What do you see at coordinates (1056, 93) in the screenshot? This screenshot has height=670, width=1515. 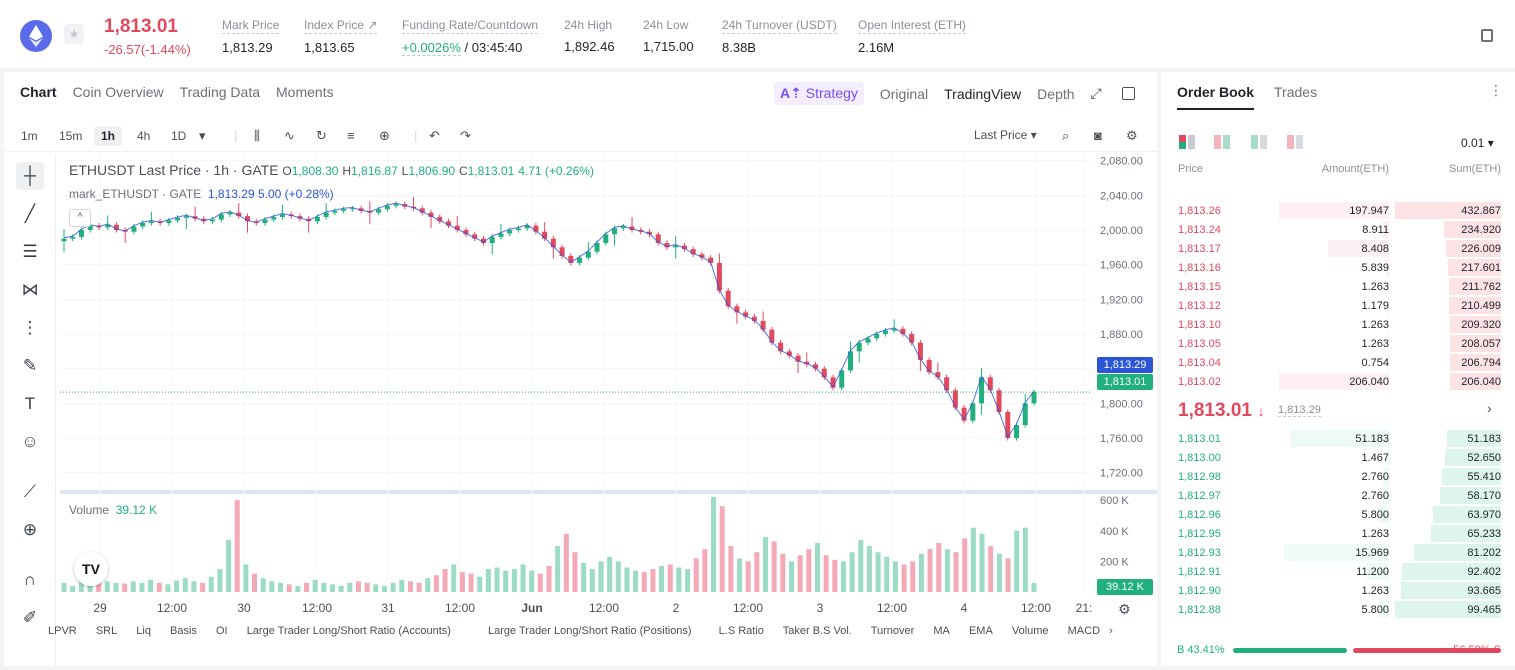 I see `tab-depth: Depth` at bounding box center [1056, 93].